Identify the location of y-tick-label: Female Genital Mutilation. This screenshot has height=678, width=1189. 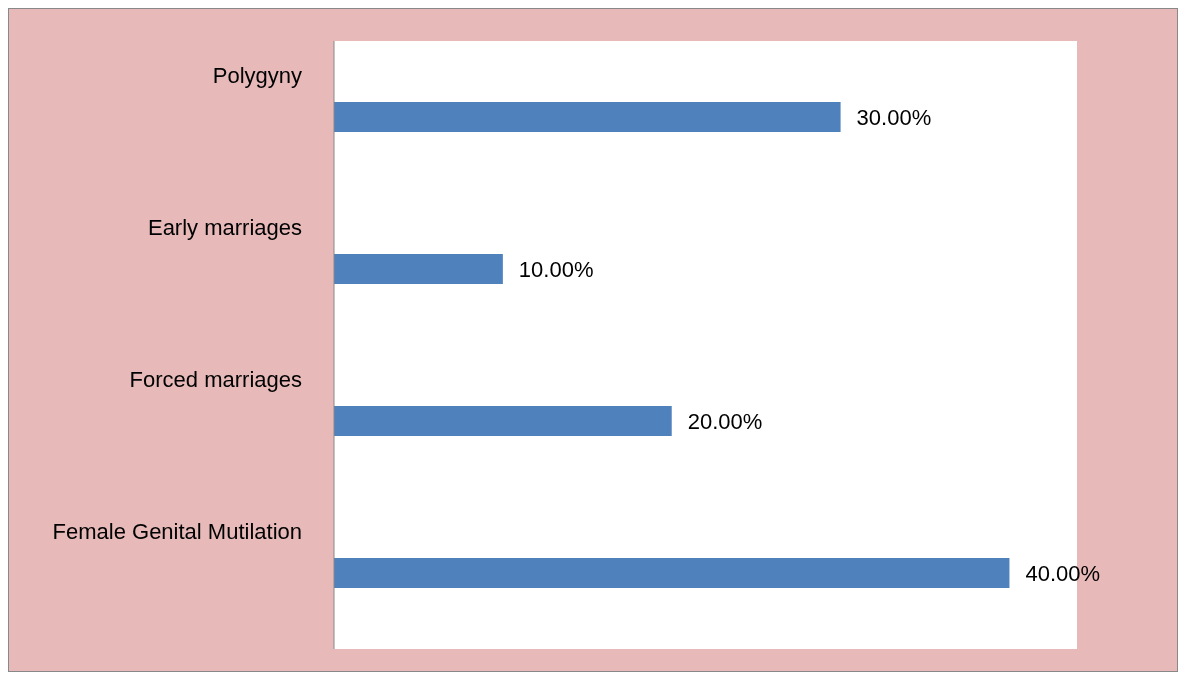
(177, 531).